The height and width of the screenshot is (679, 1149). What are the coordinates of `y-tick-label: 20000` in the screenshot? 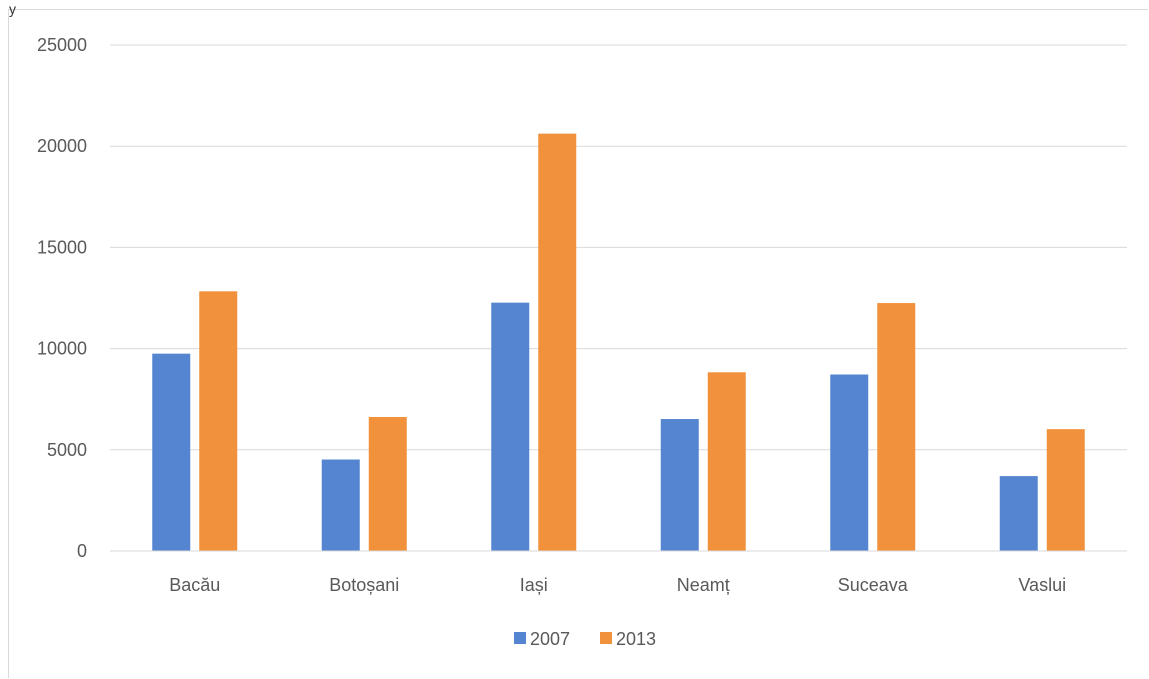 It's located at (62, 146).